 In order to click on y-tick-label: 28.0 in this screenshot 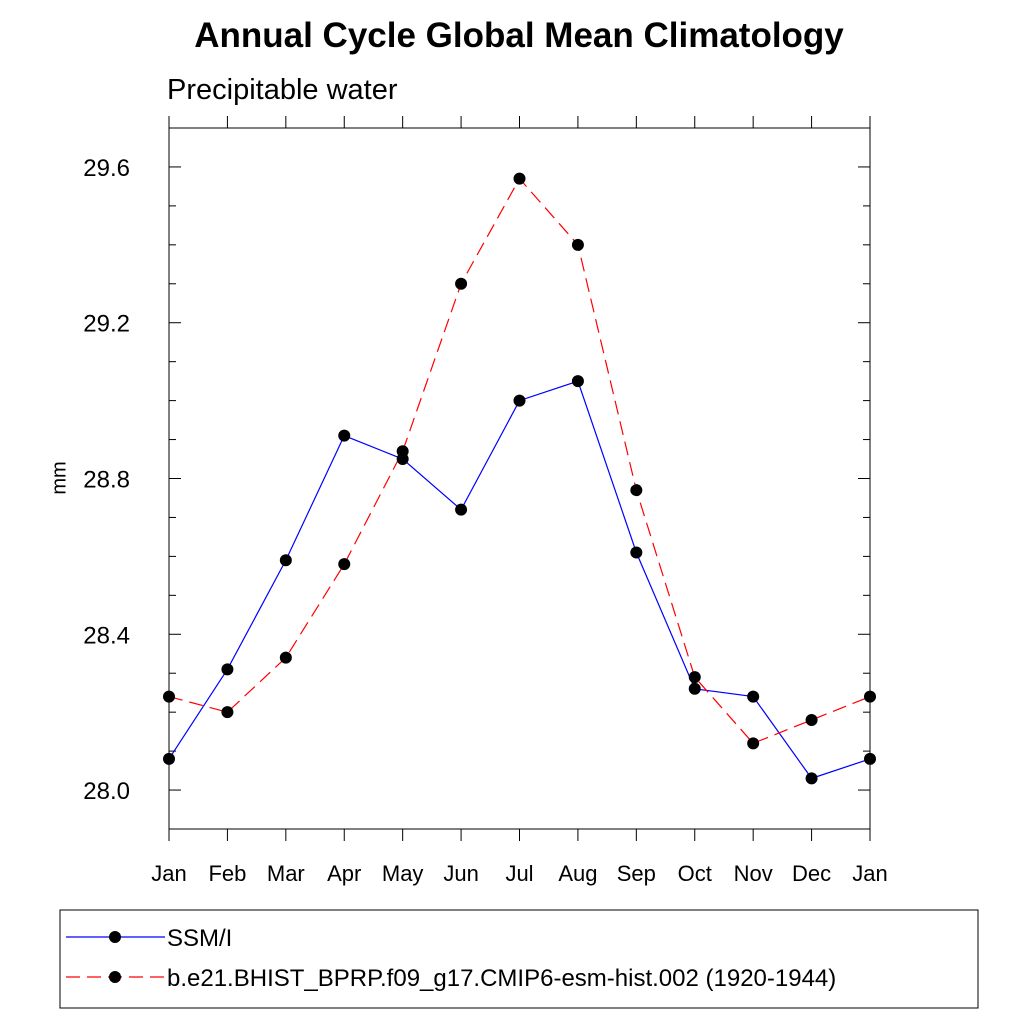, I will do `click(106, 791)`.